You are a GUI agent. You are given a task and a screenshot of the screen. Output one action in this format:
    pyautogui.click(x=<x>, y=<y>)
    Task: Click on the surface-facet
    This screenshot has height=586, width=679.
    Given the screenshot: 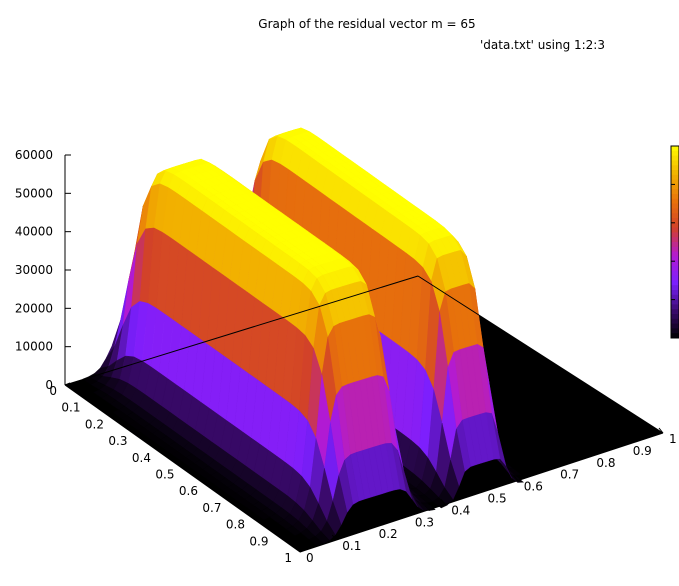 What is the action you would take?
    pyautogui.click(x=316, y=541)
    